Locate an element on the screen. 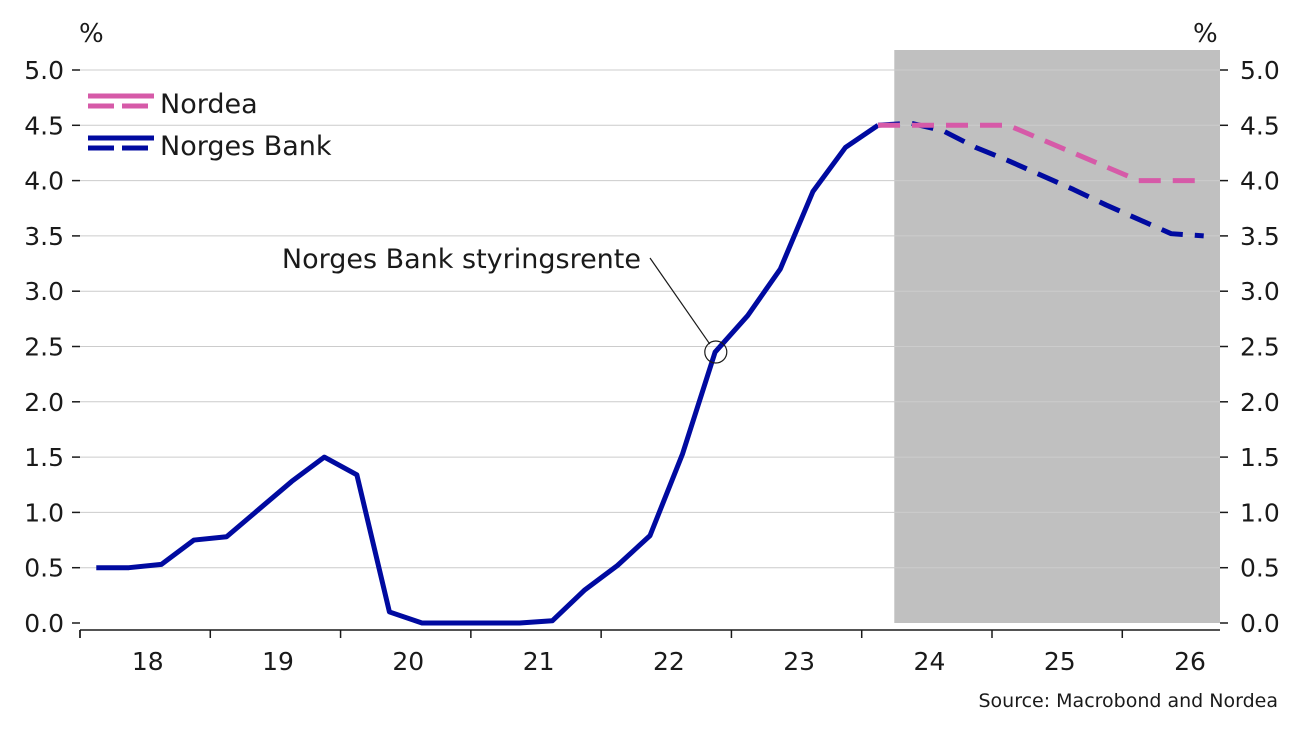  y-tick-label-right: 1.5 is located at coordinates (1260, 457).